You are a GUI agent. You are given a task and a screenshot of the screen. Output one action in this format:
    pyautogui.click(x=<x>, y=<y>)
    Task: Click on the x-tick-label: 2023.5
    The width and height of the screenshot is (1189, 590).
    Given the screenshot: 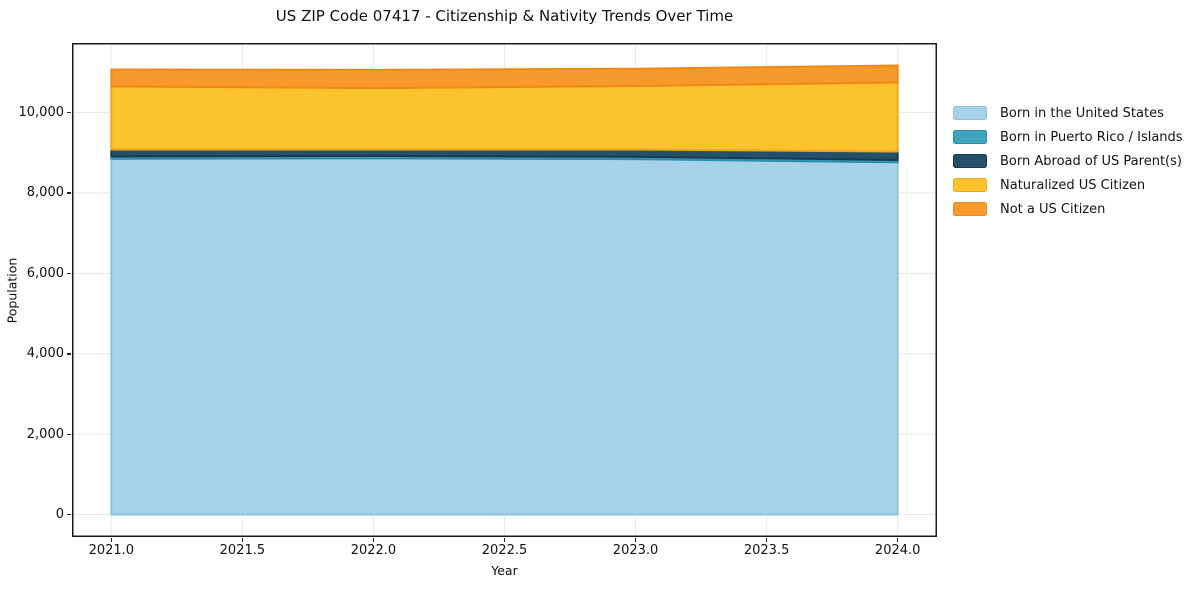 What is the action you would take?
    pyautogui.click(x=766, y=550)
    